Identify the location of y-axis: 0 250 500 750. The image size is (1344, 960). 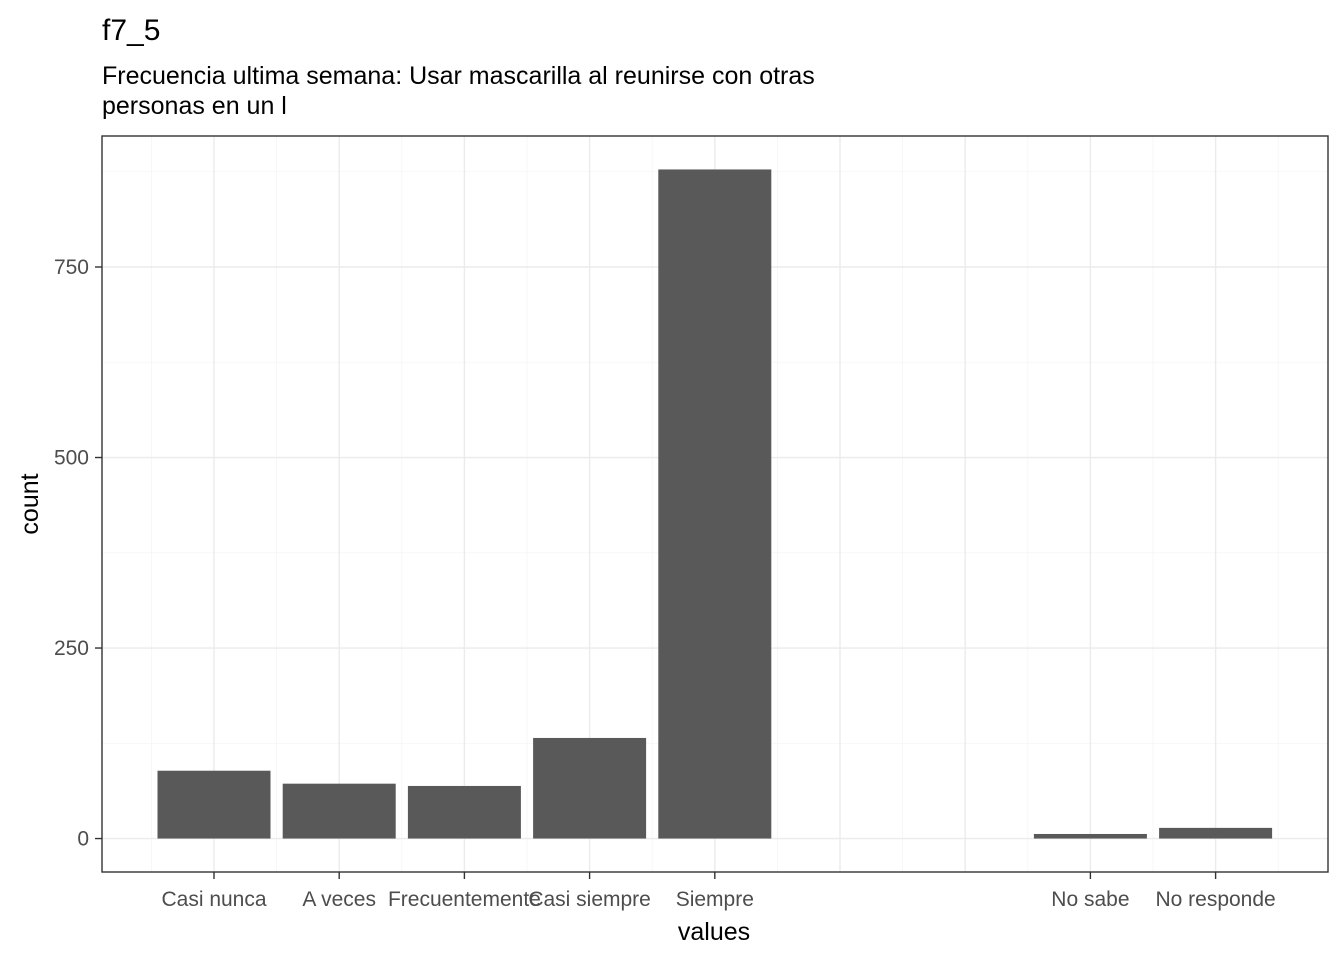
(78, 553).